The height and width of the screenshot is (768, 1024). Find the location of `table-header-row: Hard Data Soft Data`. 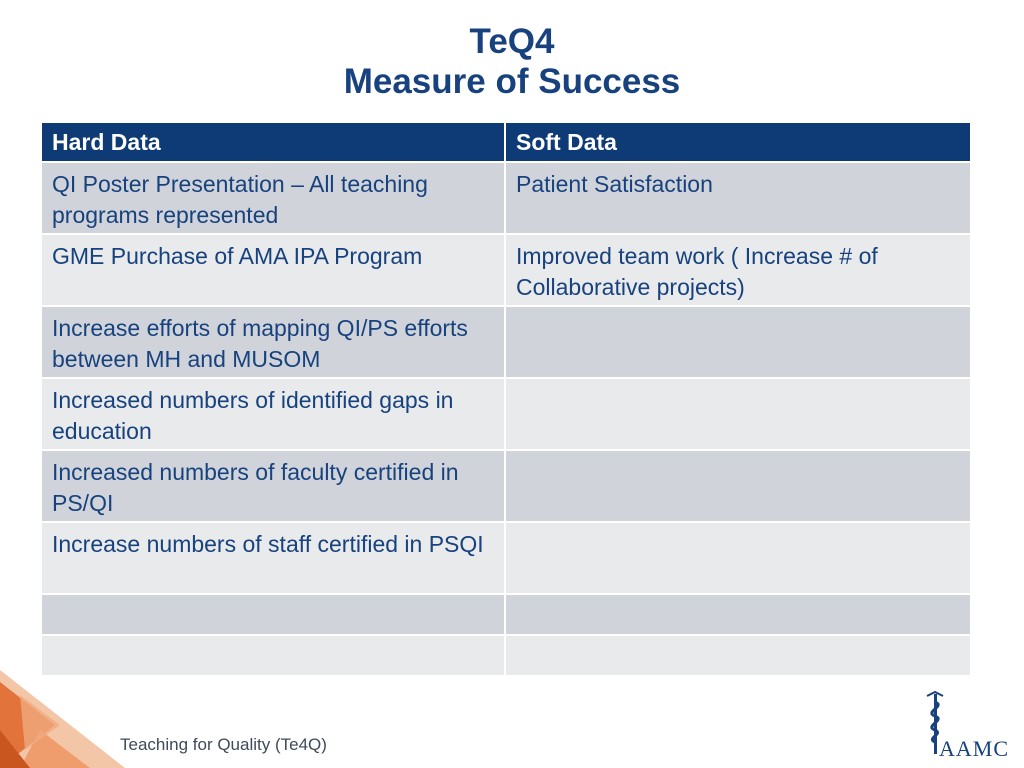

table-header-row: Hard Data Soft Data is located at coordinates (506, 142).